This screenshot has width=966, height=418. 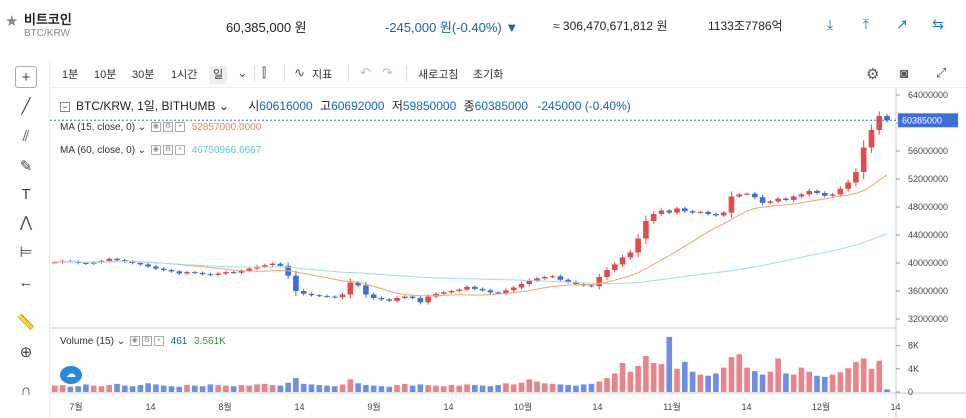 I want to click on legend-low-label: 저, so click(x=397, y=106).